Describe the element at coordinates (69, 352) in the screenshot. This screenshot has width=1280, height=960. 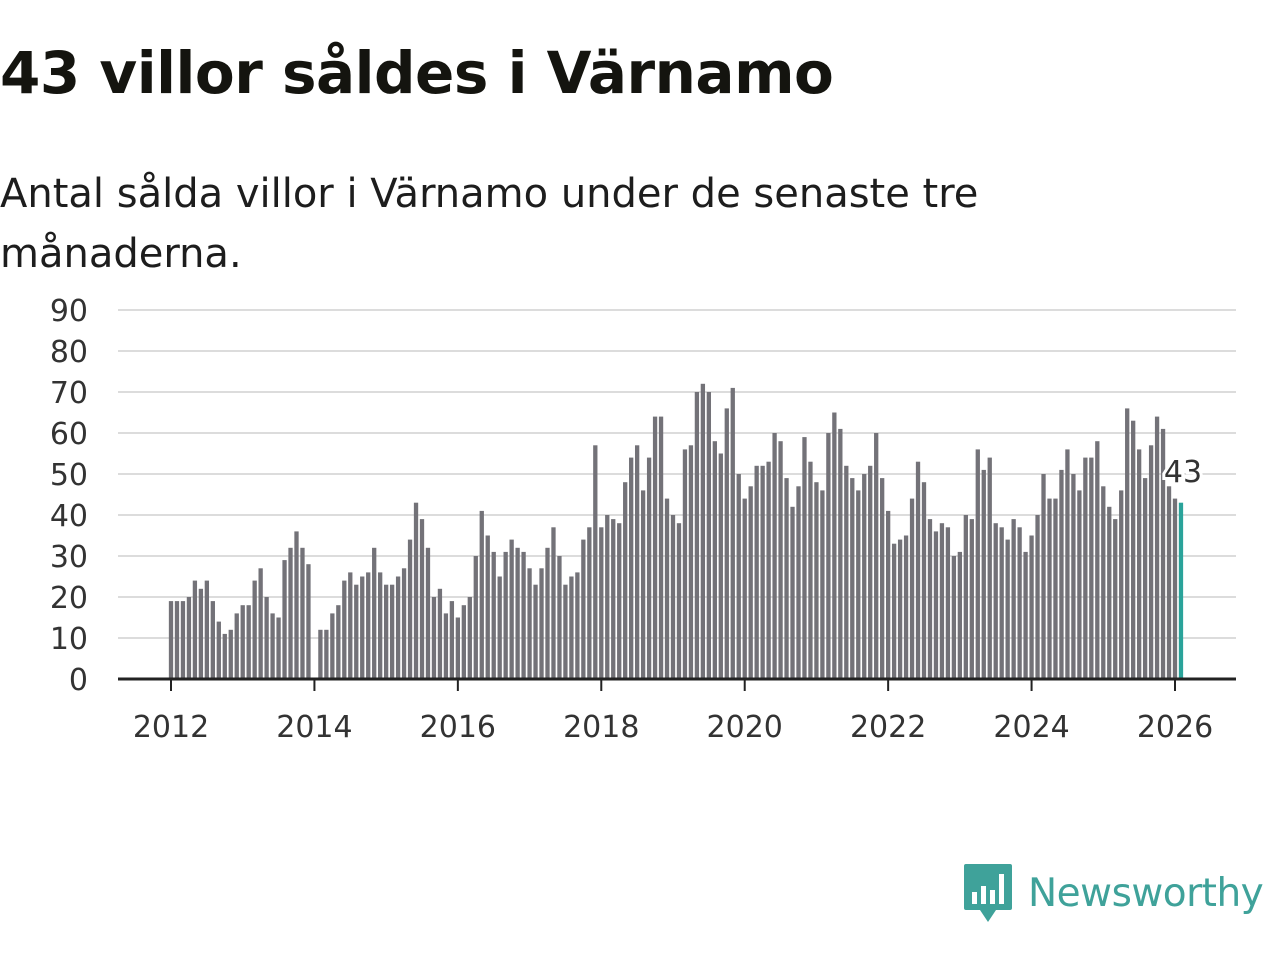
I see `y-tick-label: 80` at that location.